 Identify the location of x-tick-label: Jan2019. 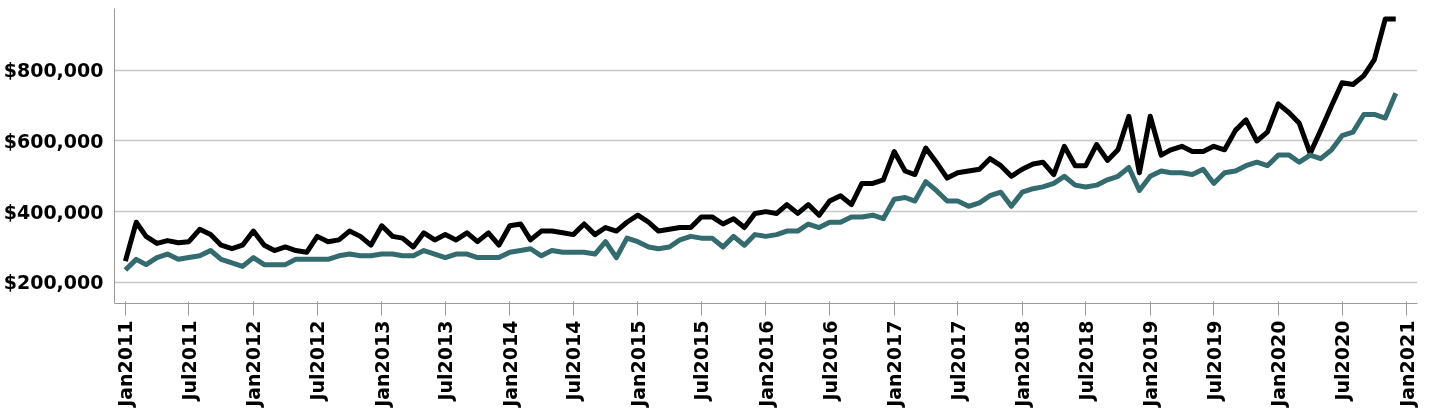
(1150, 364).